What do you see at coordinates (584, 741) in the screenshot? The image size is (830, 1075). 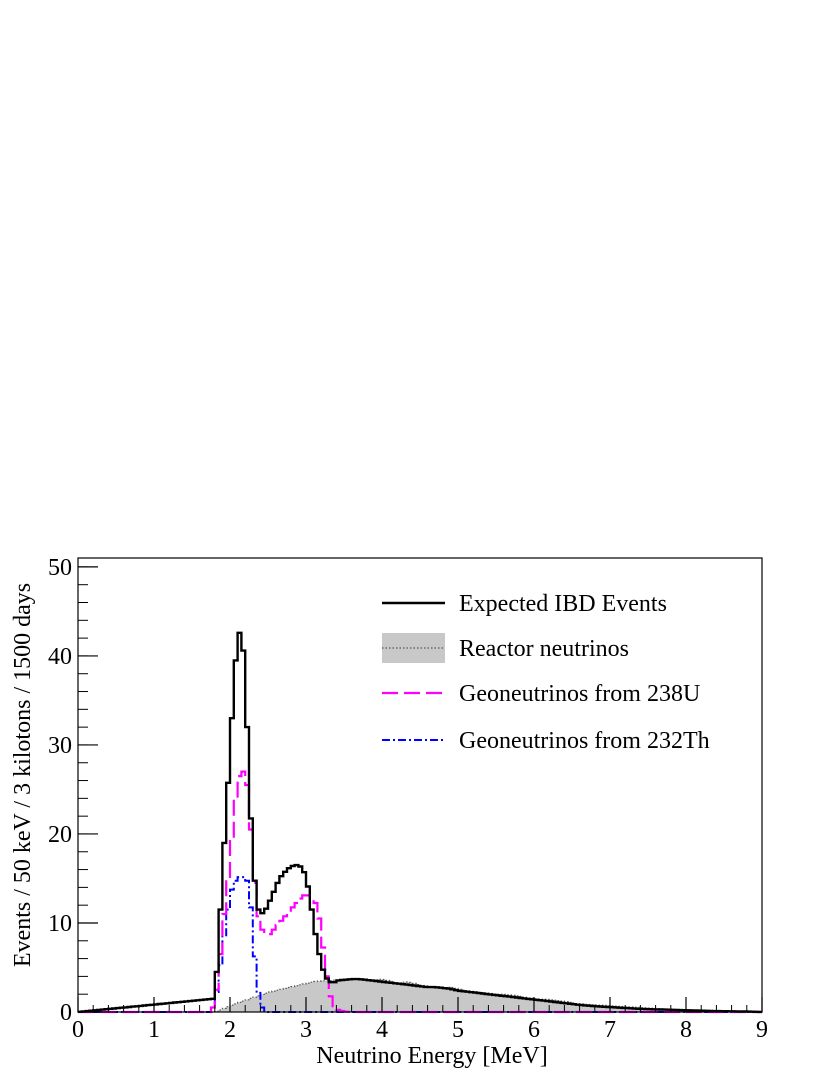 I see `legend-label-th232: Geoneutrinos from 232Th` at bounding box center [584, 741].